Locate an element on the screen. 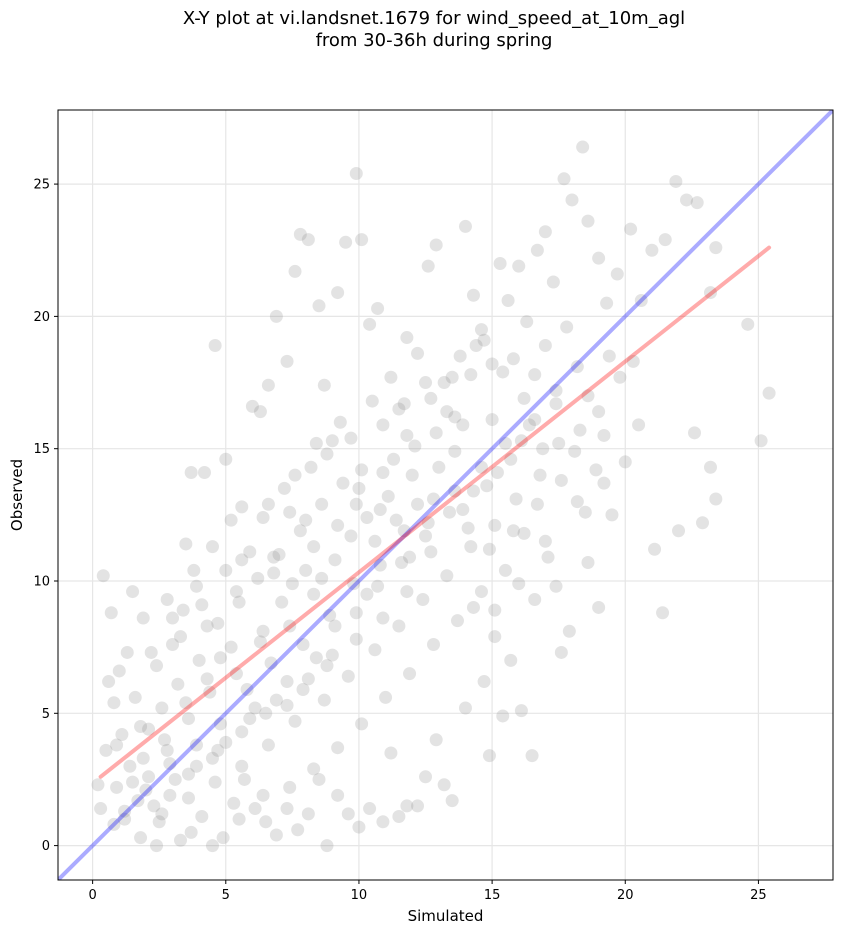  y-tick-label: 10 is located at coordinates (41, 581).